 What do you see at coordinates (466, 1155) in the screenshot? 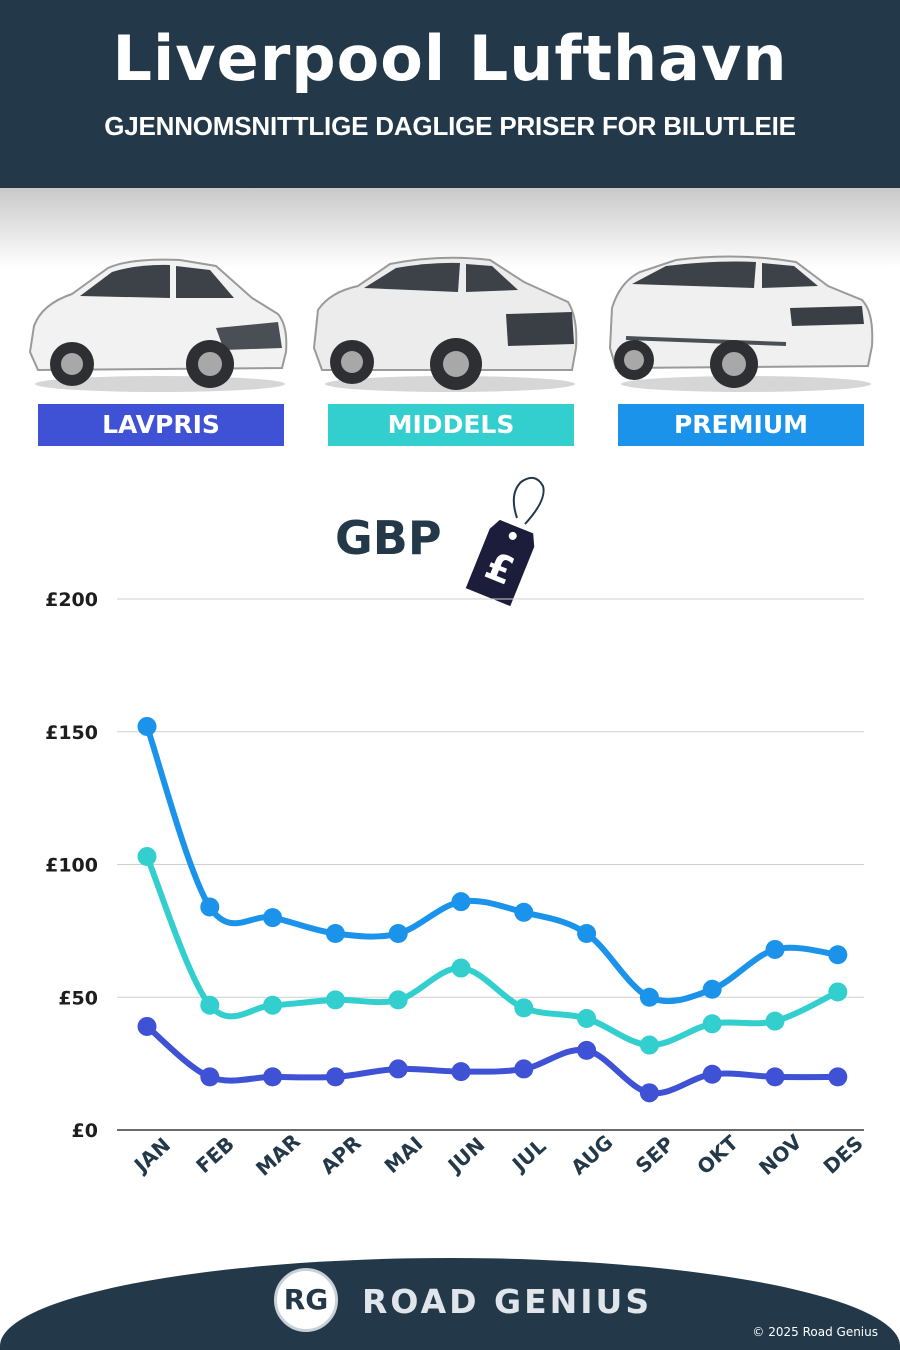
I see `x-tick-label: JUN` at bounding box center [466, 1155].